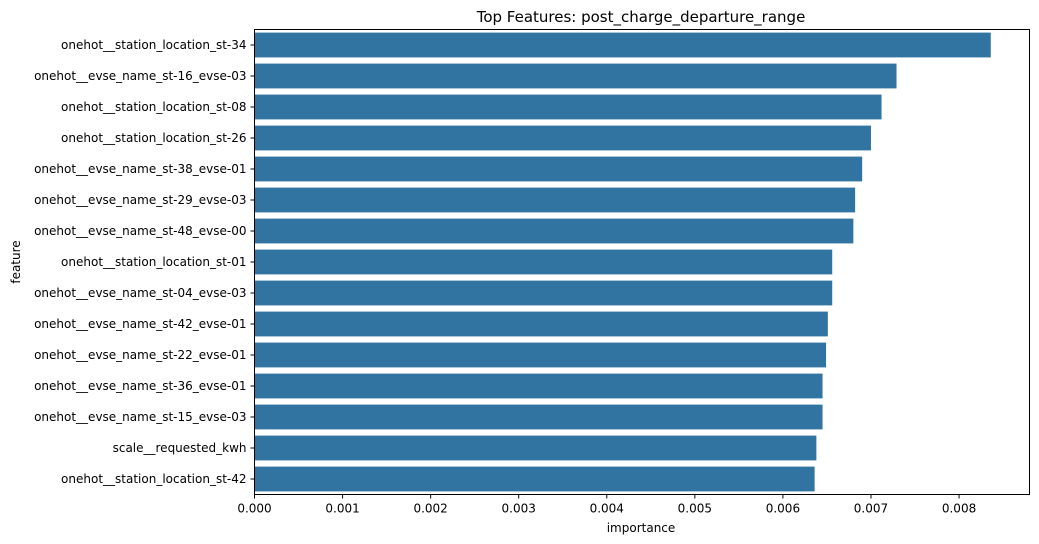 The width and height of the screenshot is (1039, 544). What do you see at coordinates (153, 479) in the screenshot?
I see `y-tick-label-14: onehot__station_location_st-42` at bounding box center [153, 479].